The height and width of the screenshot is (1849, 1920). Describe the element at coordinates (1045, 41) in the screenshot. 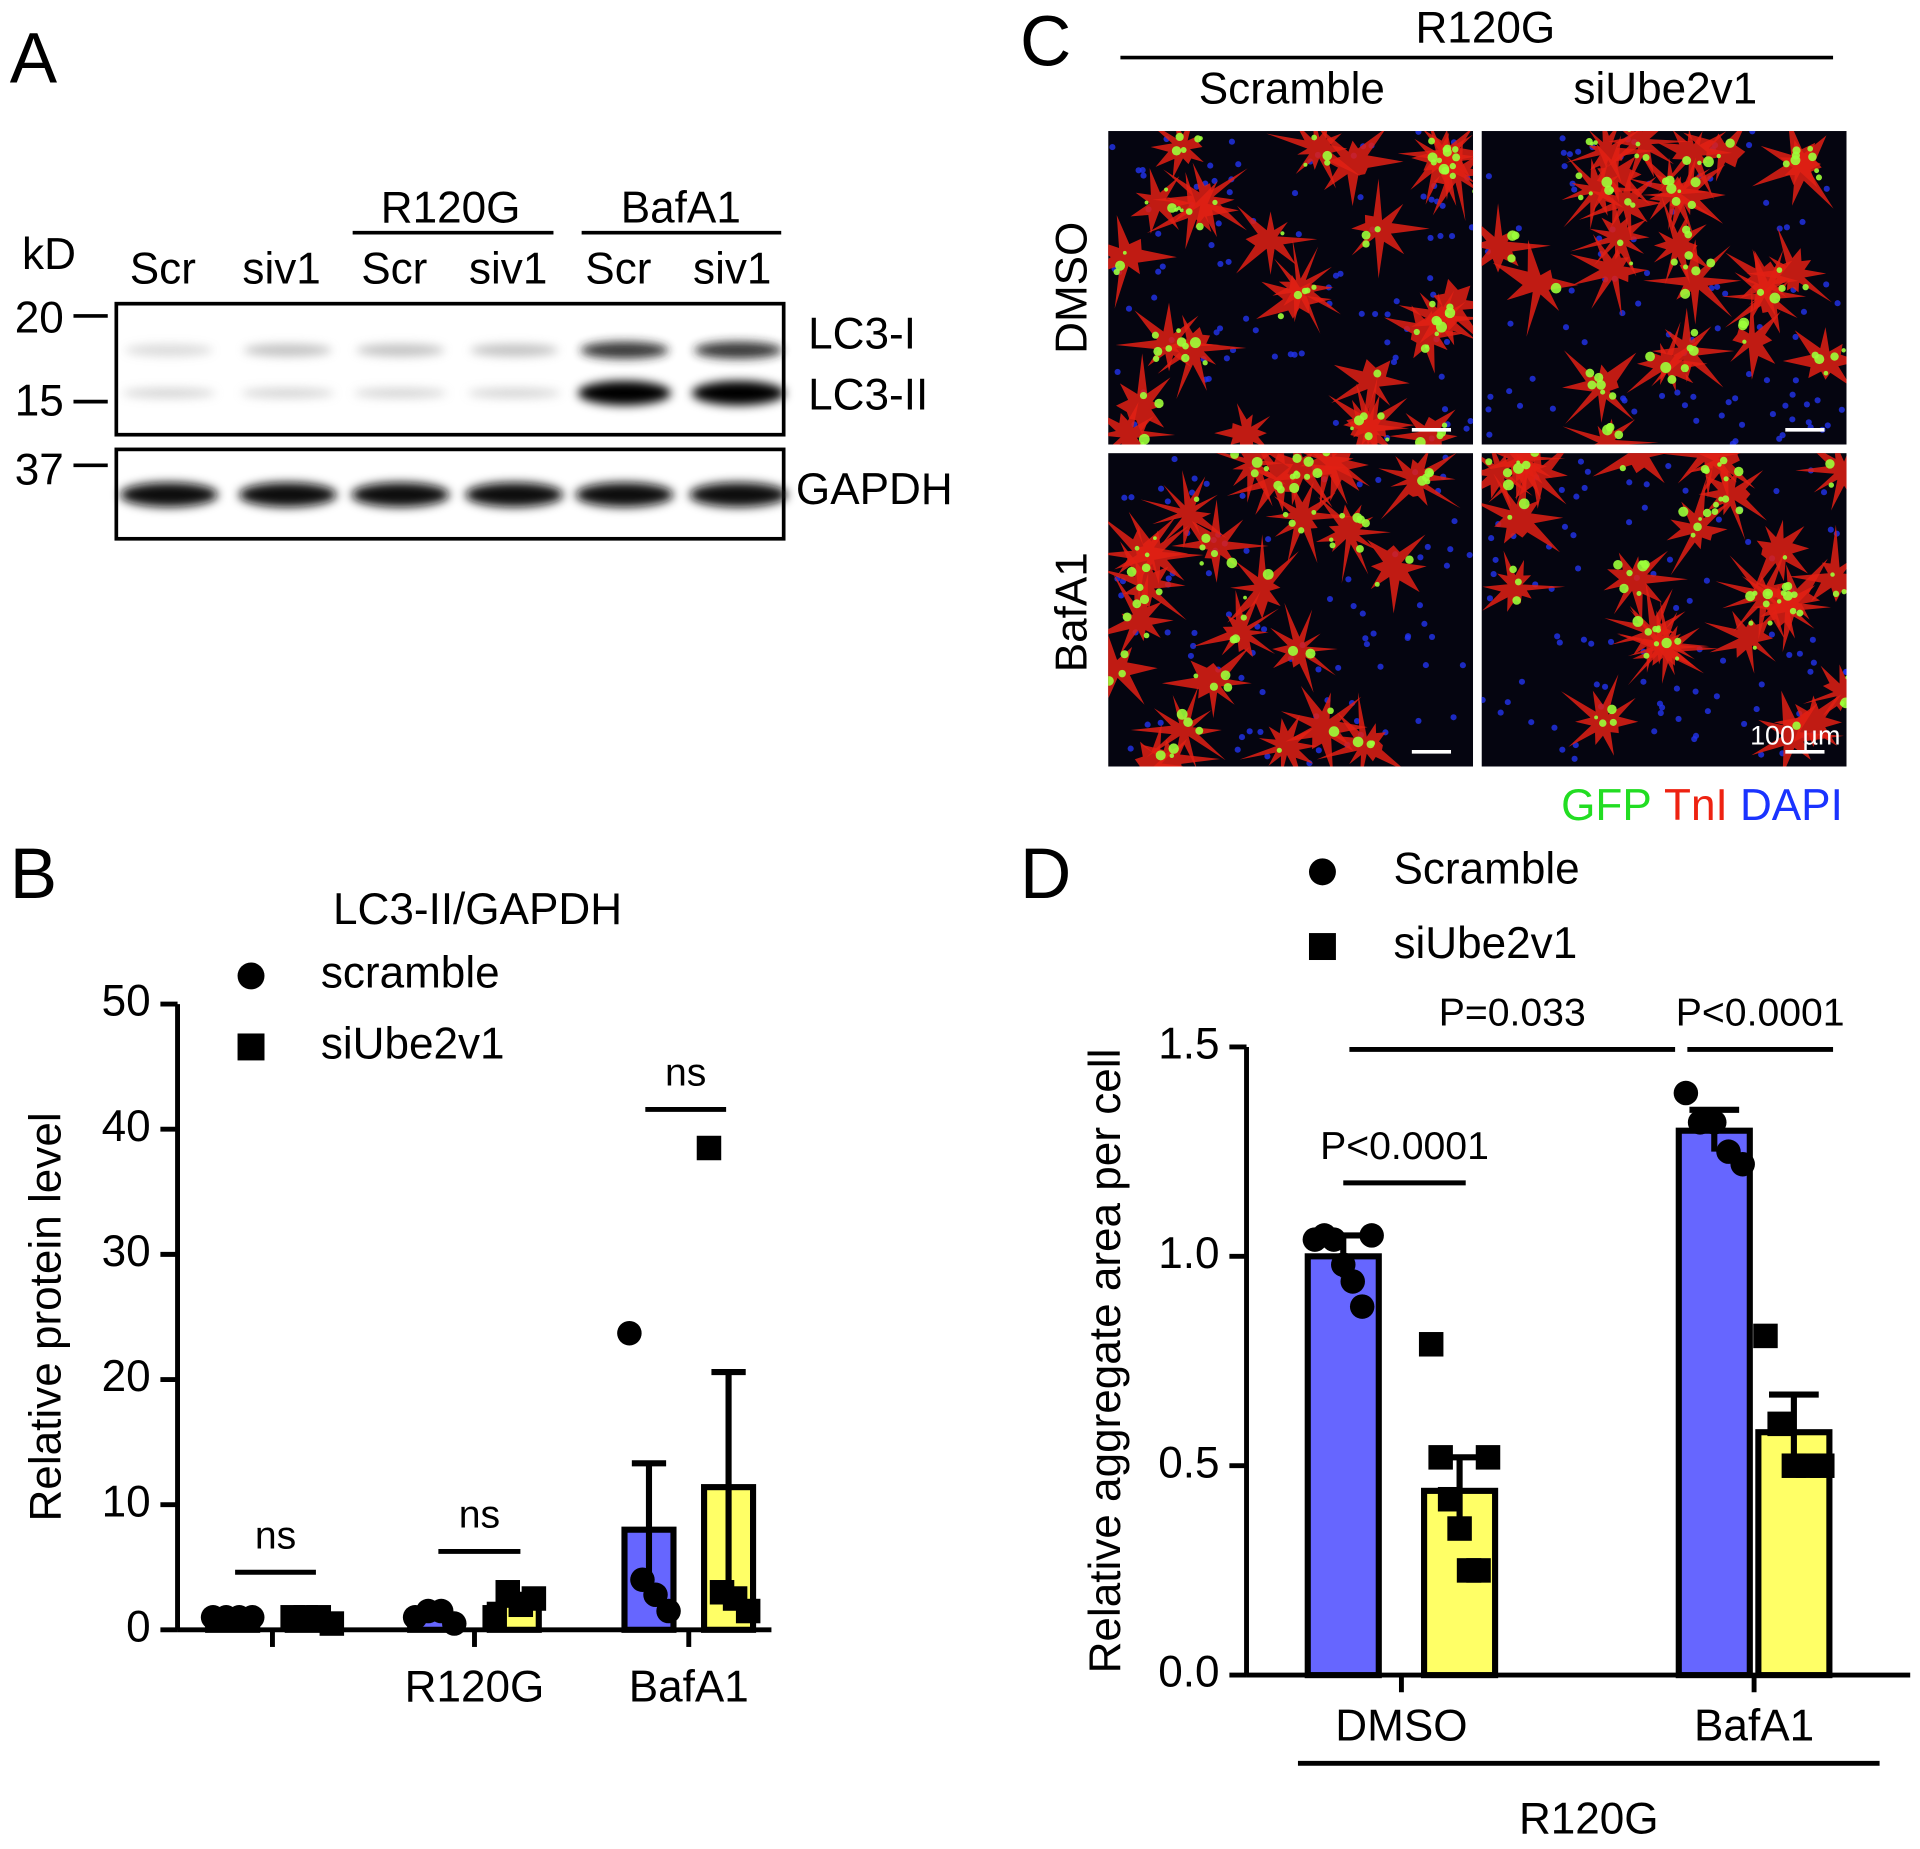

I see `panel-label: C` at that location.